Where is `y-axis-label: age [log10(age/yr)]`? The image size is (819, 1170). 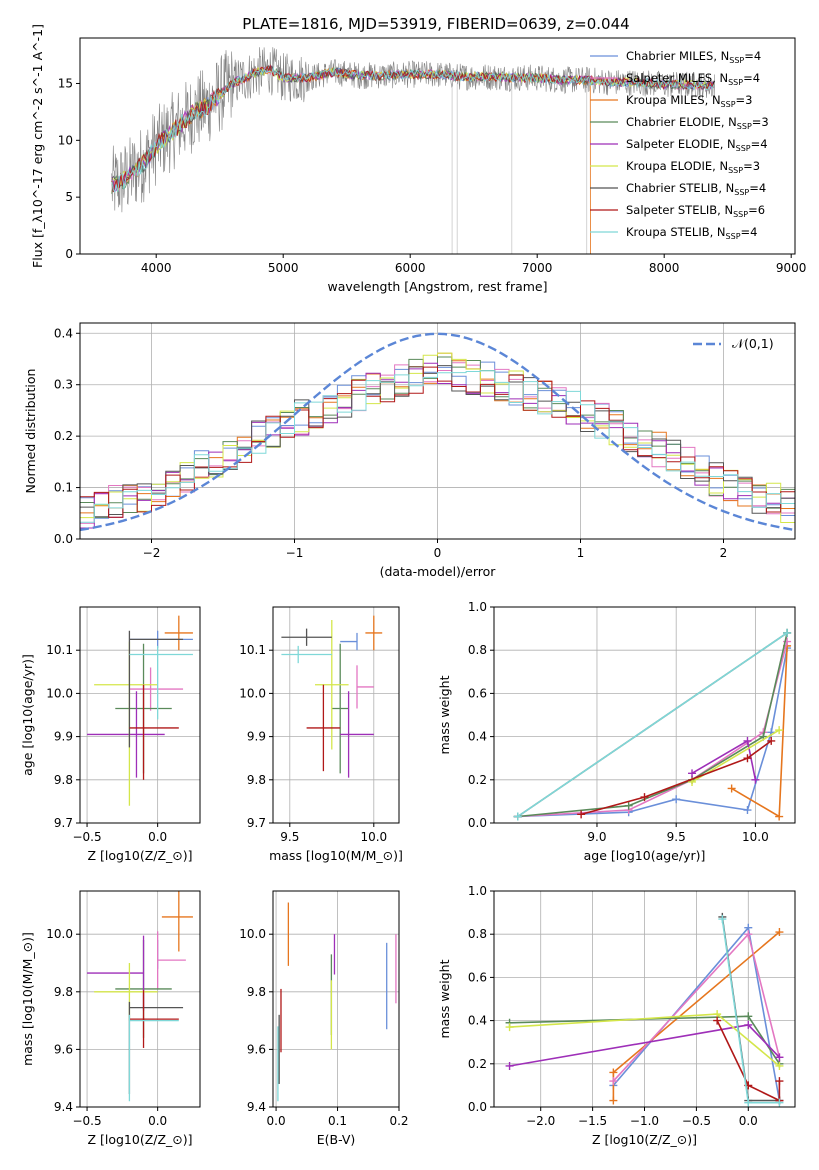 y-axis-label: age [log10(age/yr)] is located at coordinates (27, 715).